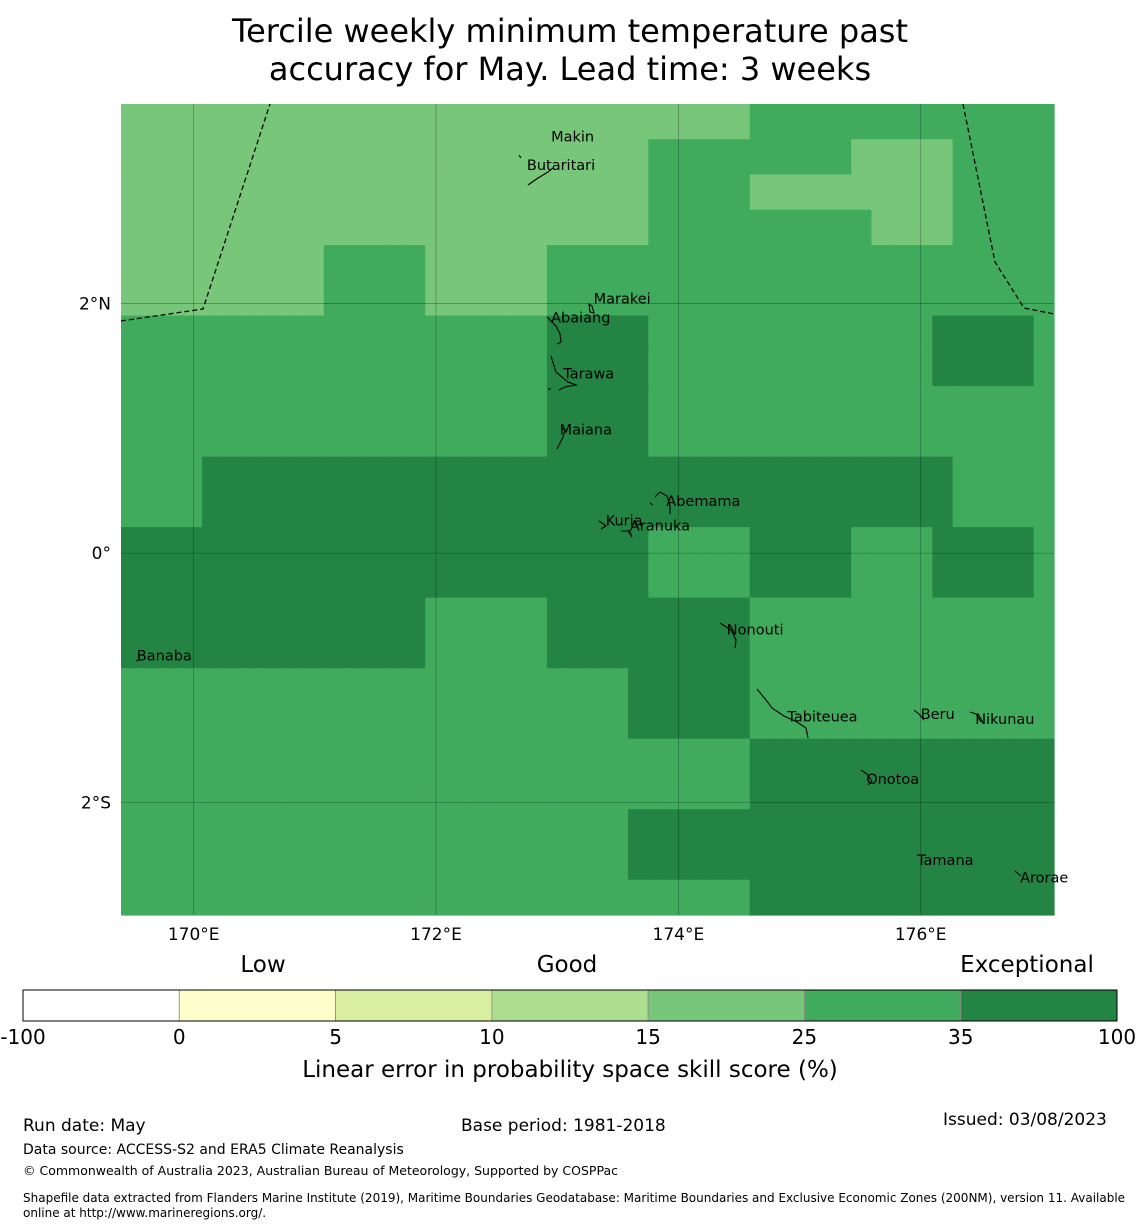 Image resolution: width=1140 pixels, height=1230 pixels. What do you see at coordinates (960, 1037) in the screenshot?
I see `colorbar-tick-label: 35` at bounding box center [960, 1037].